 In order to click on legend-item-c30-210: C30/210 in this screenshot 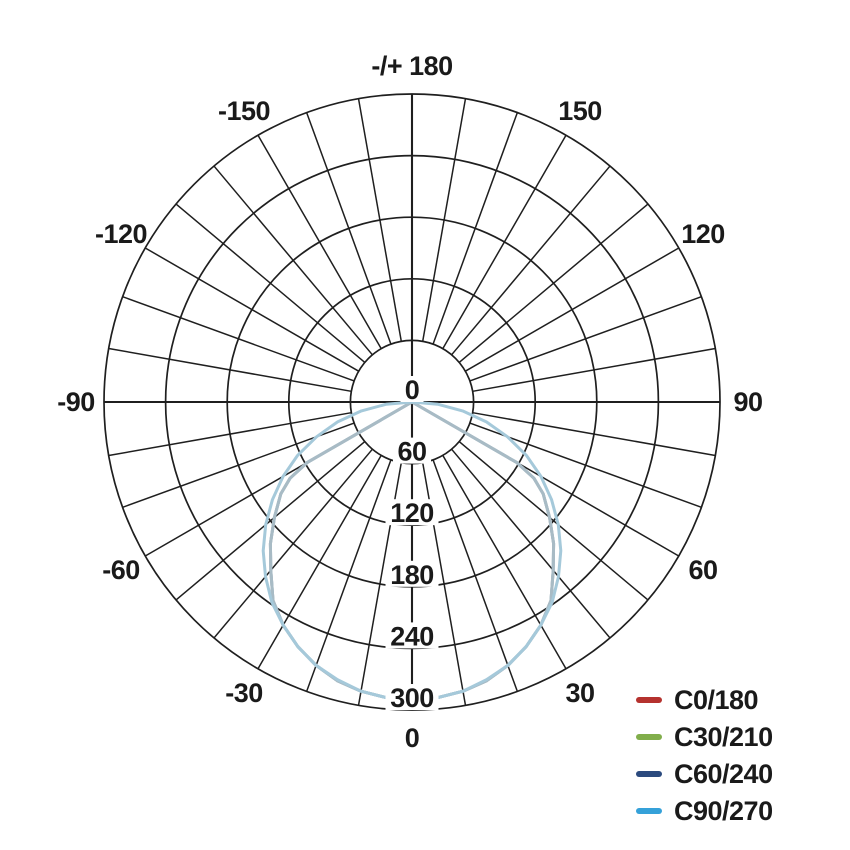, I will do `click(704, 737)`.